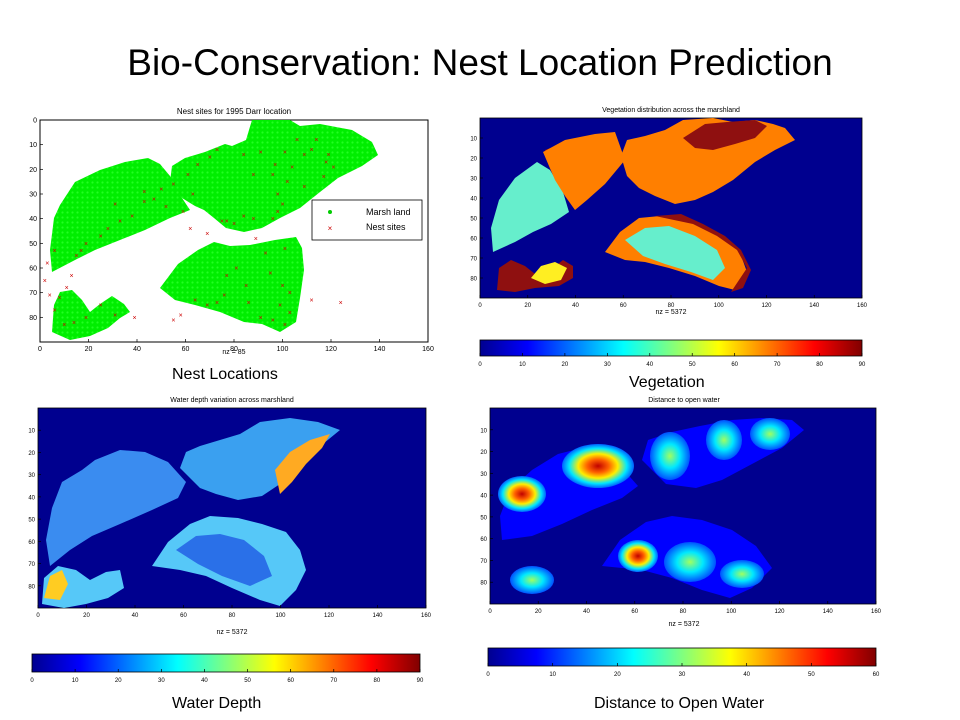  Describe the element at coordinates (490, 612) in the screenshot. I see `distance-xtick-label: 0` at that location.